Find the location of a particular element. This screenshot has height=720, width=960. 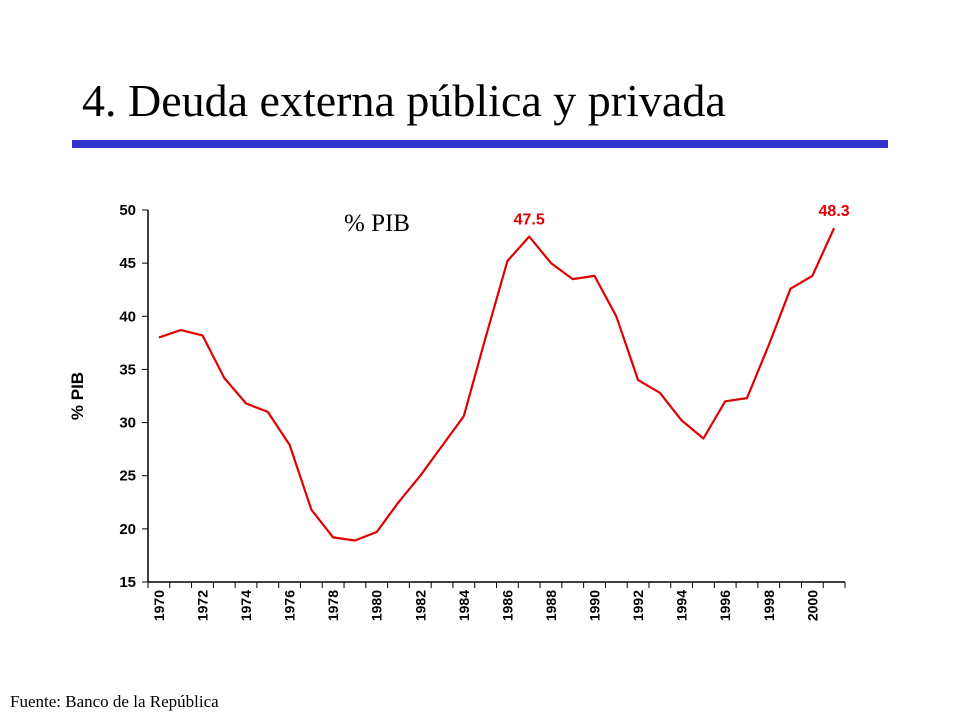

x-tick-label: 1978 is located at coordinates (333, 605).